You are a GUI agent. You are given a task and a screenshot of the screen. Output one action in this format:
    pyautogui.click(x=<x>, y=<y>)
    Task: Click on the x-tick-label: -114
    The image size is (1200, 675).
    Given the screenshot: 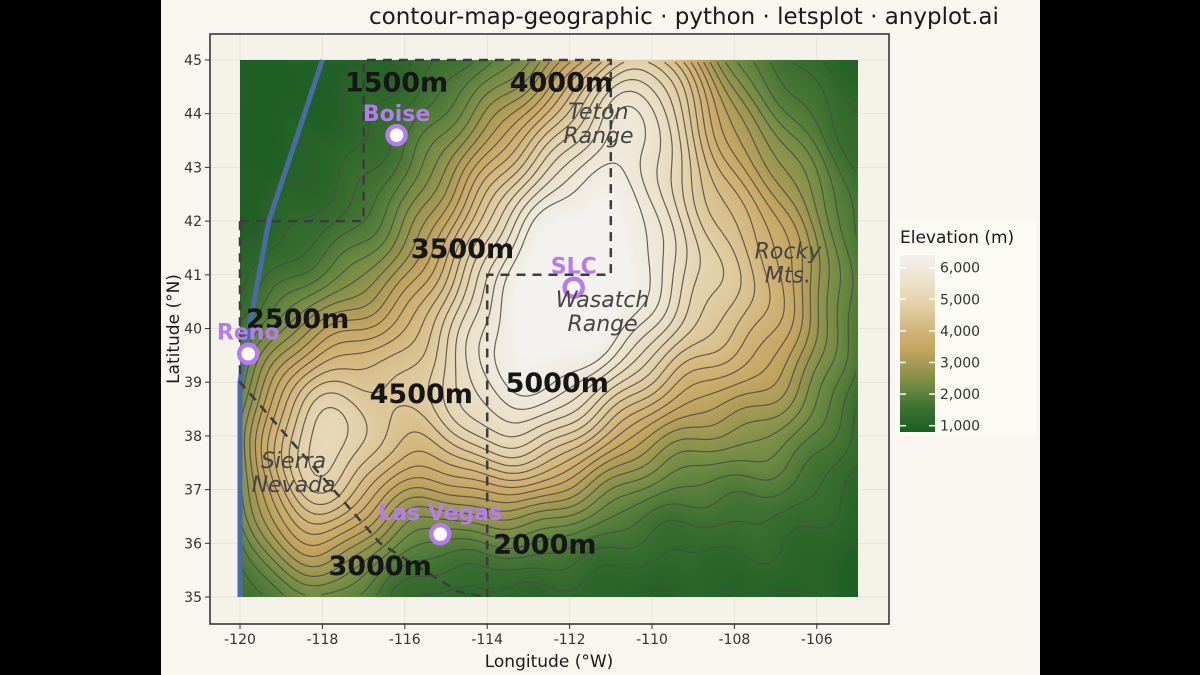 What is the action you would take?
    pyautogui.click(x=487, y=640)
    